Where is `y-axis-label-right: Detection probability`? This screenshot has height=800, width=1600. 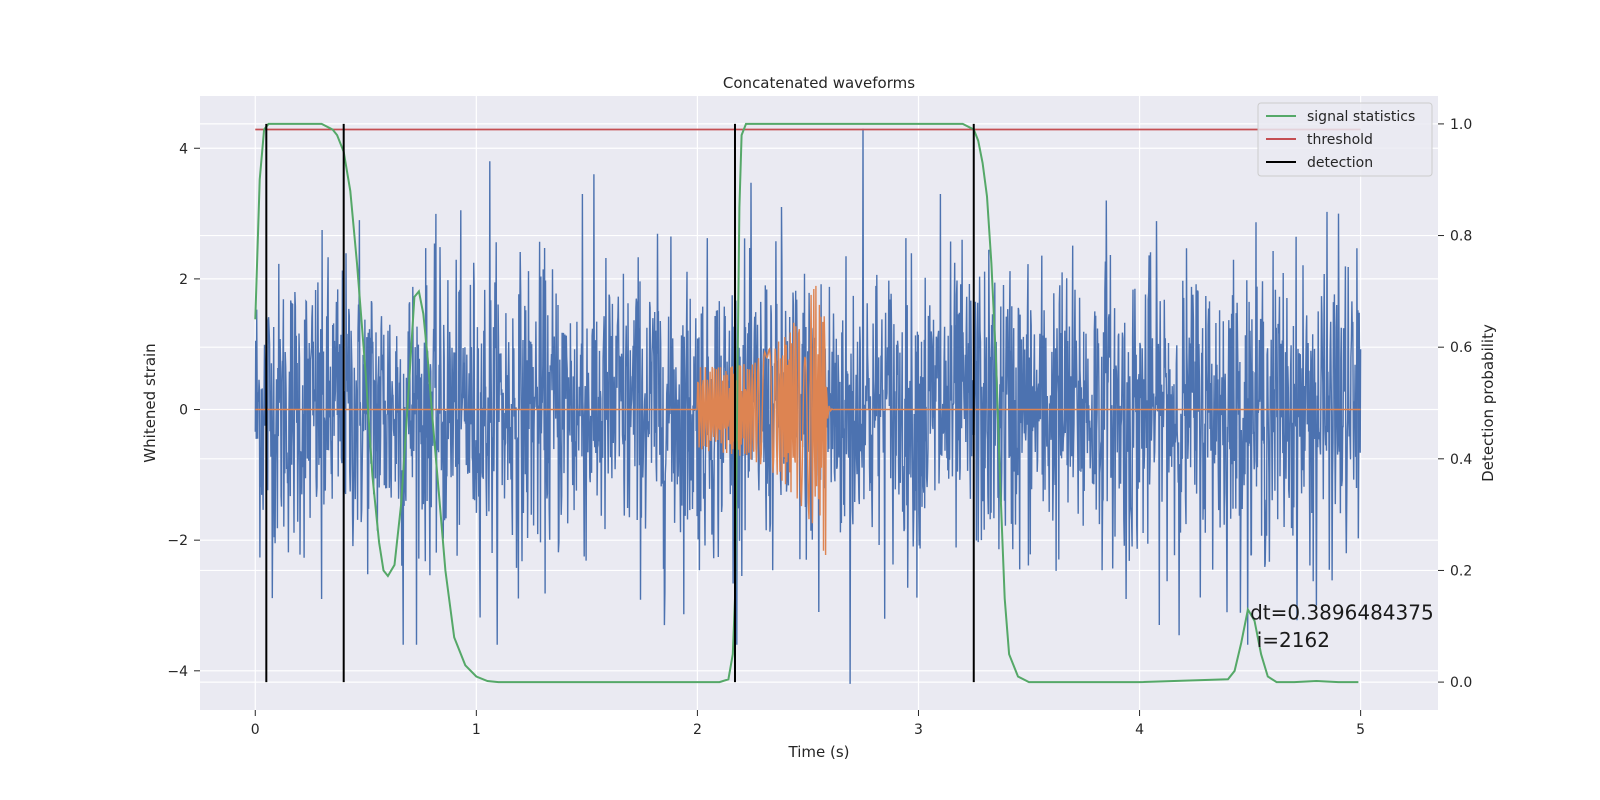
y-axis-label-right: Detection probability is located at coordinates (1488, 403).